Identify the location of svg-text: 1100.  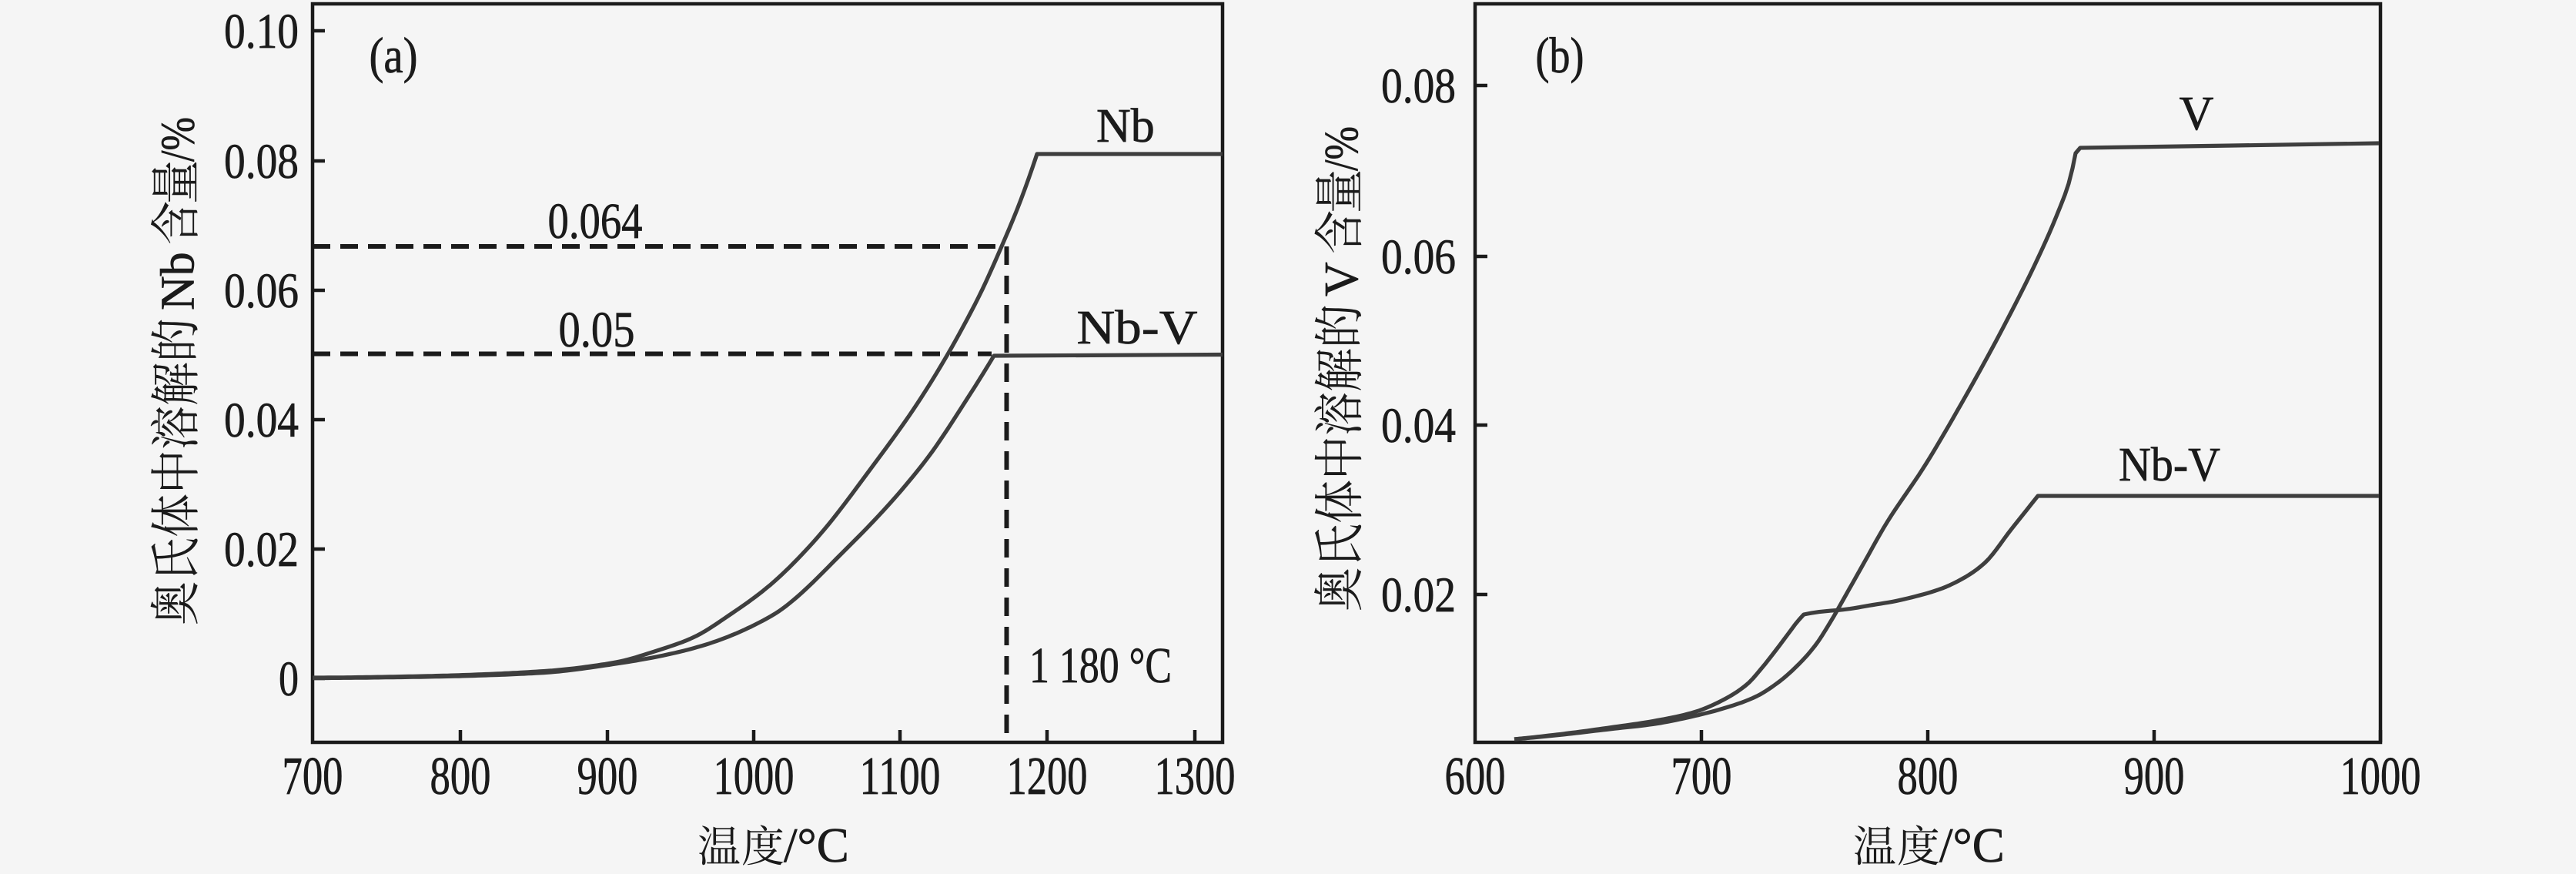
(901, 776).